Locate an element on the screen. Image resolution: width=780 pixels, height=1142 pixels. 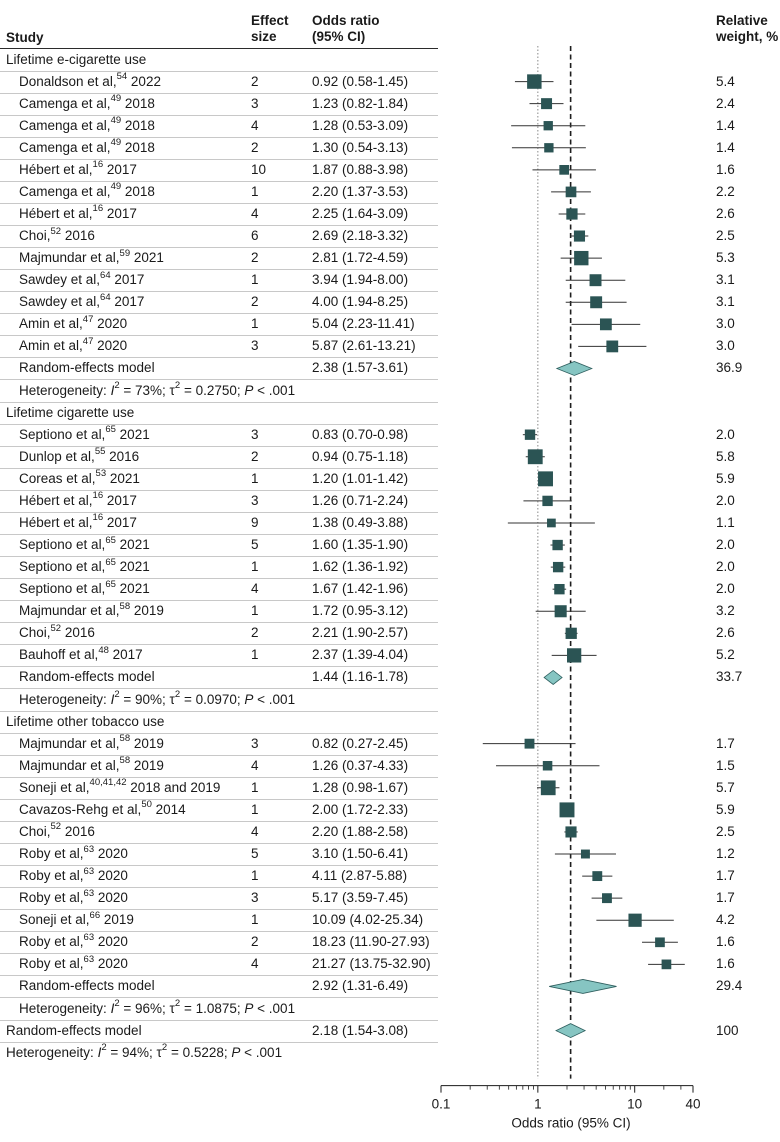
study-author: Camenga et al, is located at coordinates (65, 147).